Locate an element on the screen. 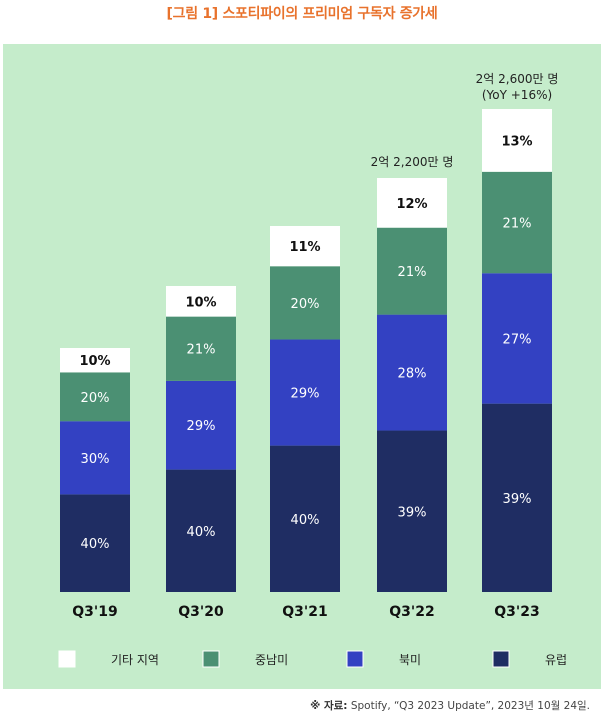 Image resolution: width=604 pixels, height=720 pixels. data-label: 30% is located at coordinates (95, 459).